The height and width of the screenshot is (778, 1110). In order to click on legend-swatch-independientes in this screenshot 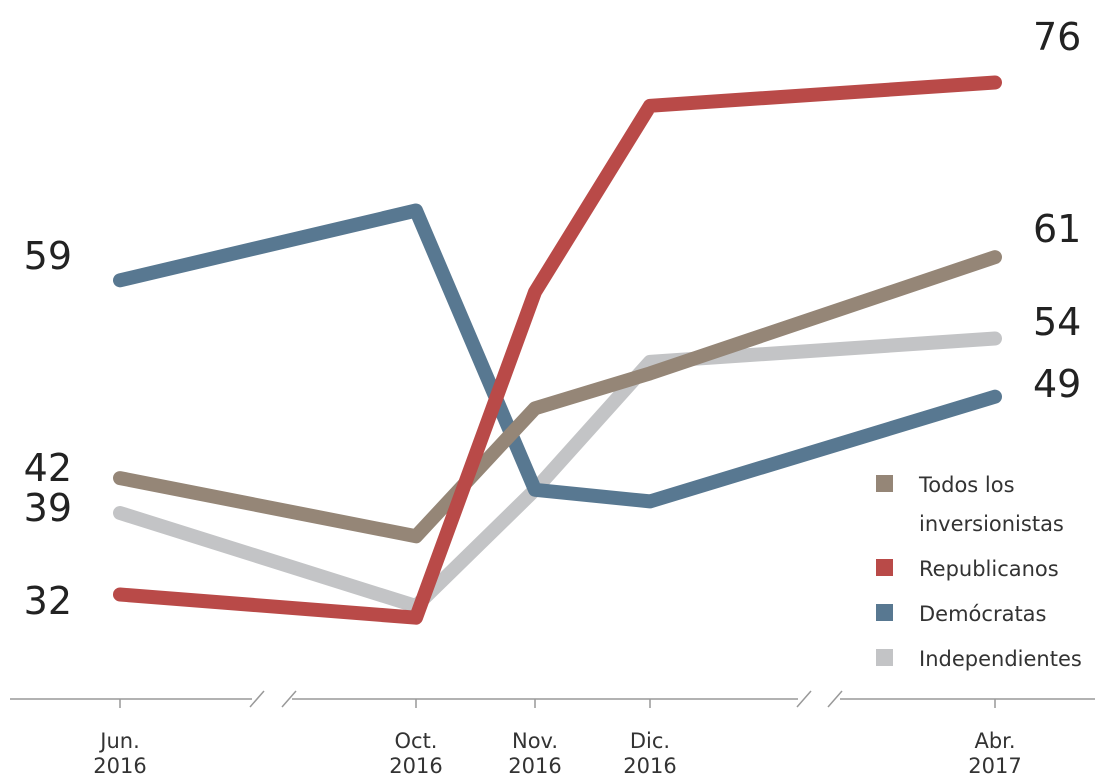, I will do `click(884, 657)`.